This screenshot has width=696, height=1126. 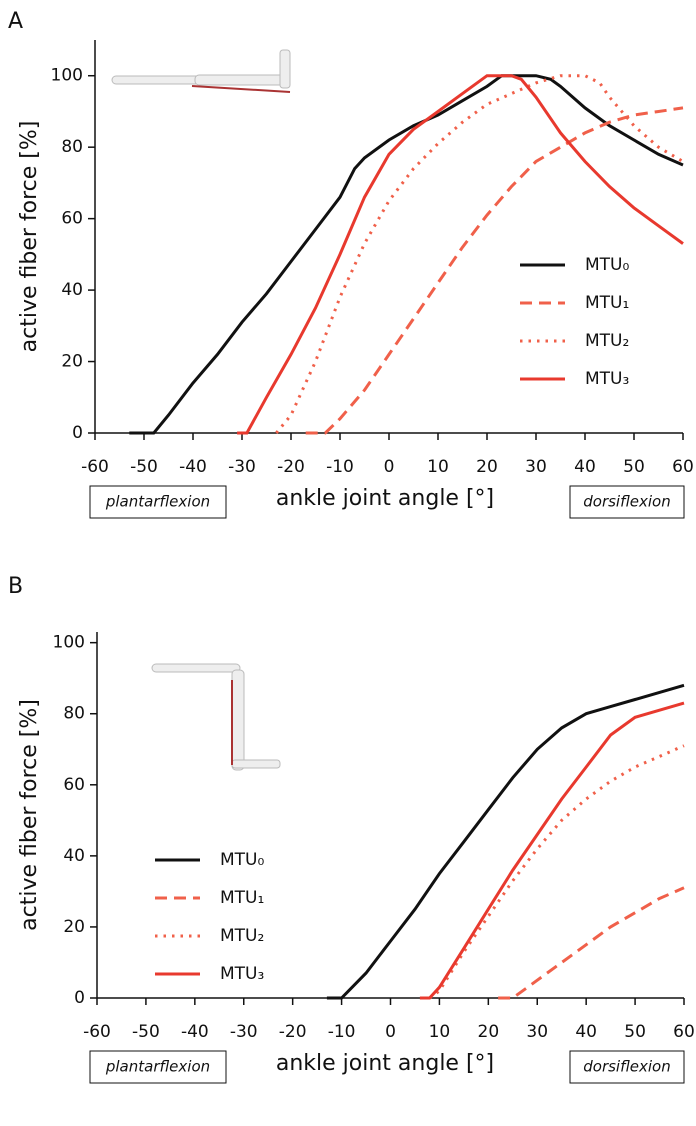 What do you see at coordinates (15, 586) in the screenshot?
I see `panel-label: B` at bounding box center [15, 586].